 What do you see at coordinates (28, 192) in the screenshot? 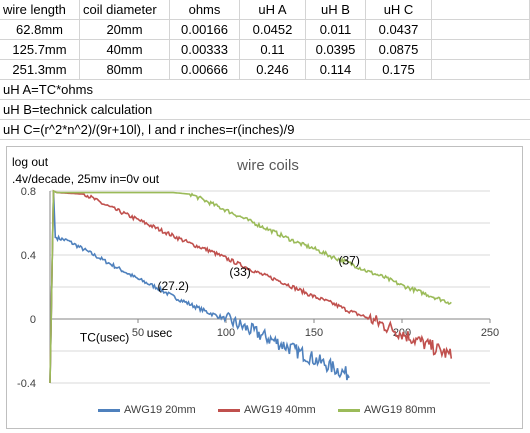
I see `y-tick-label: 0.8` at bounding box center [28, 192].